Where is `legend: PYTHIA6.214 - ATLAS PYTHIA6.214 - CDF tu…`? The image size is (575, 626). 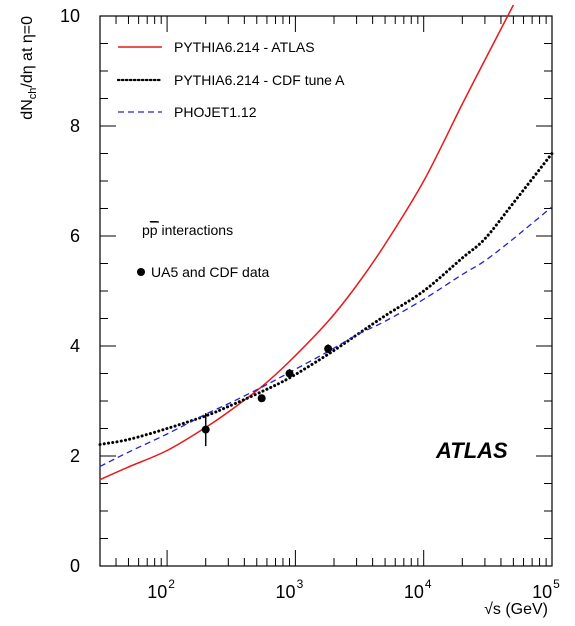 legend: PYTHIA6.214 - ATLAS PYTHIA6.214 - CDF tu… is located at coordinates (230, 79).